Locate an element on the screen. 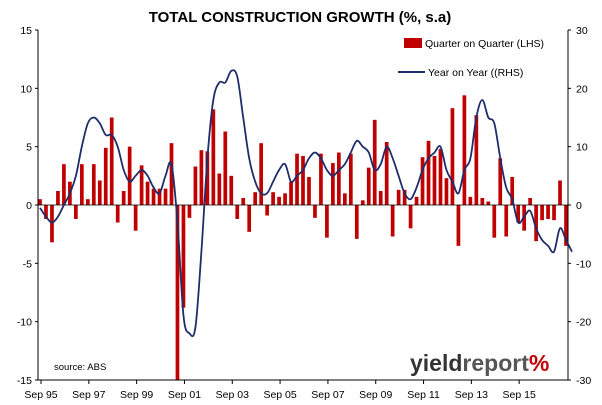 Image resolution: width=602 pixels, height=405 pixels. left-tick-label: -15 is located at coordinates (24, 381).